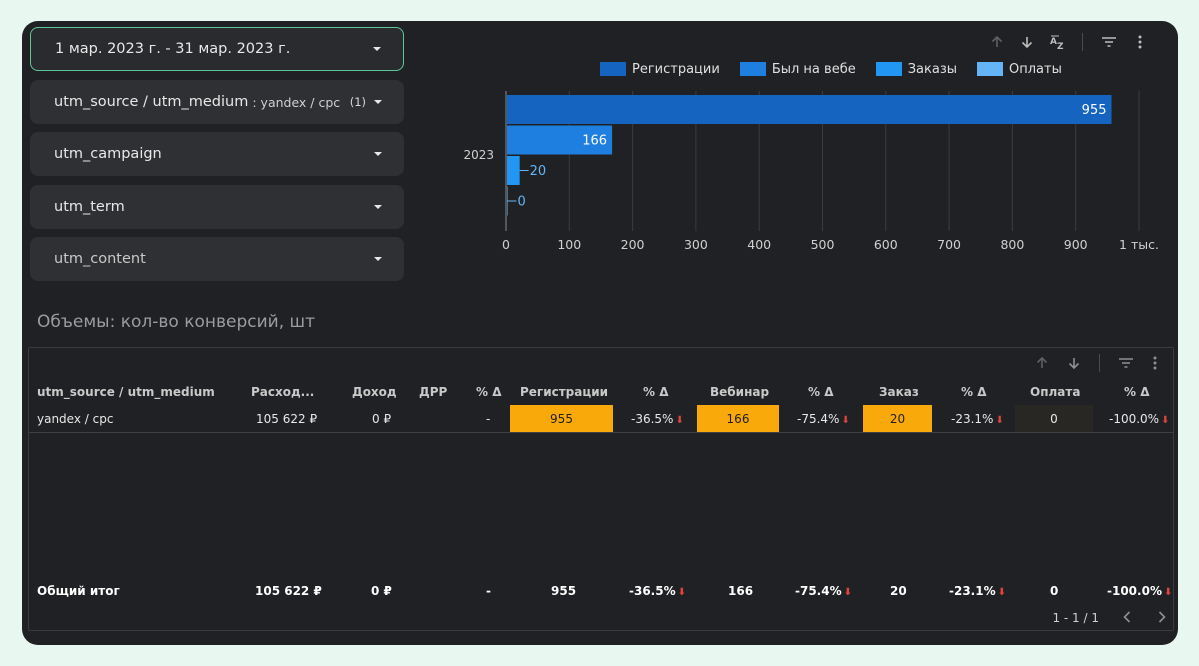 The image size is (1199, 666). I want to click on x-tick-label: 200, so click(633, 244).